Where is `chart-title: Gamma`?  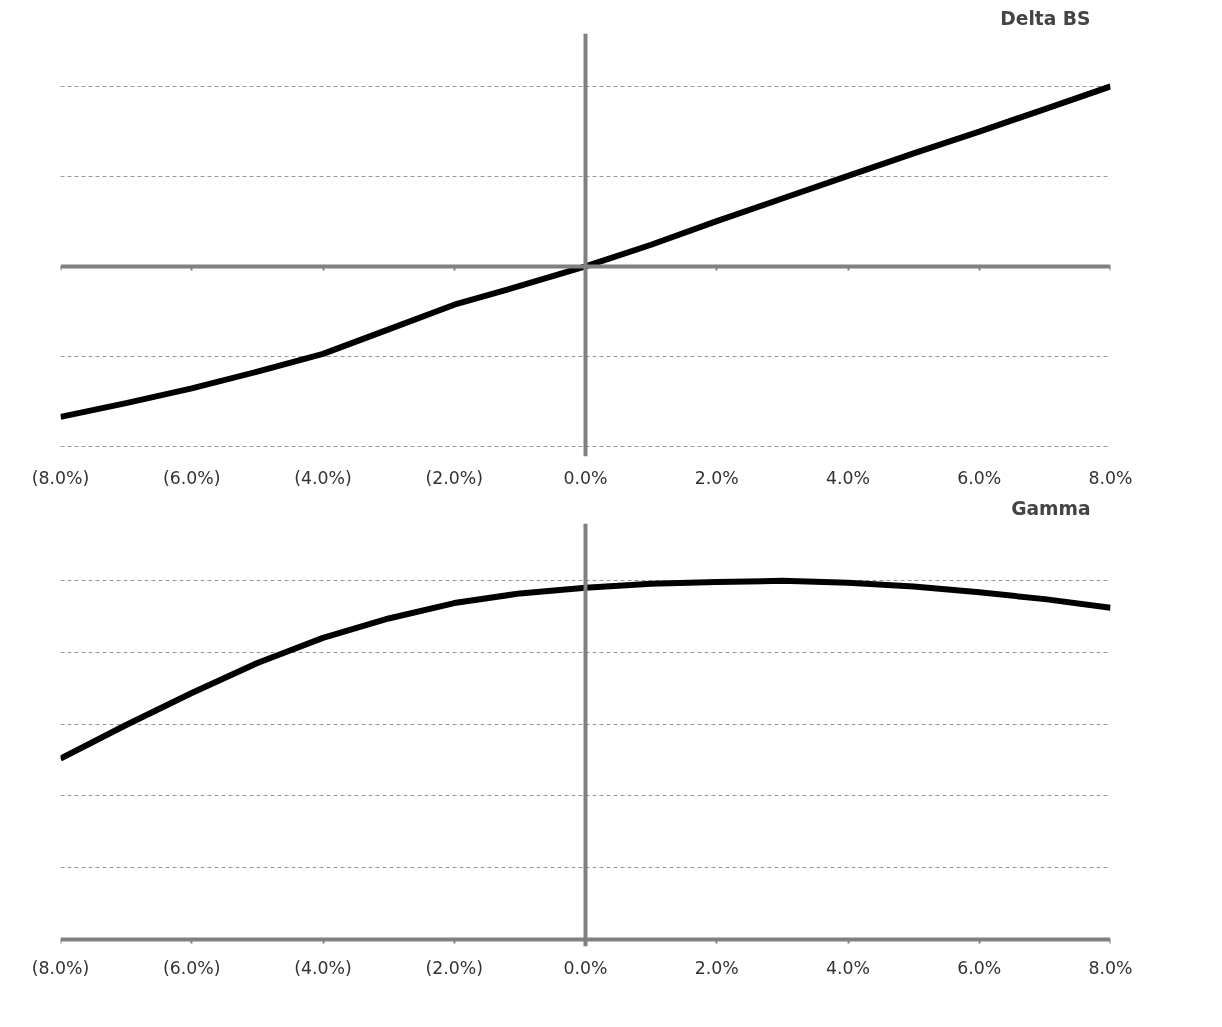 chart-title: Gamma is located at coordinates (1051, 508).